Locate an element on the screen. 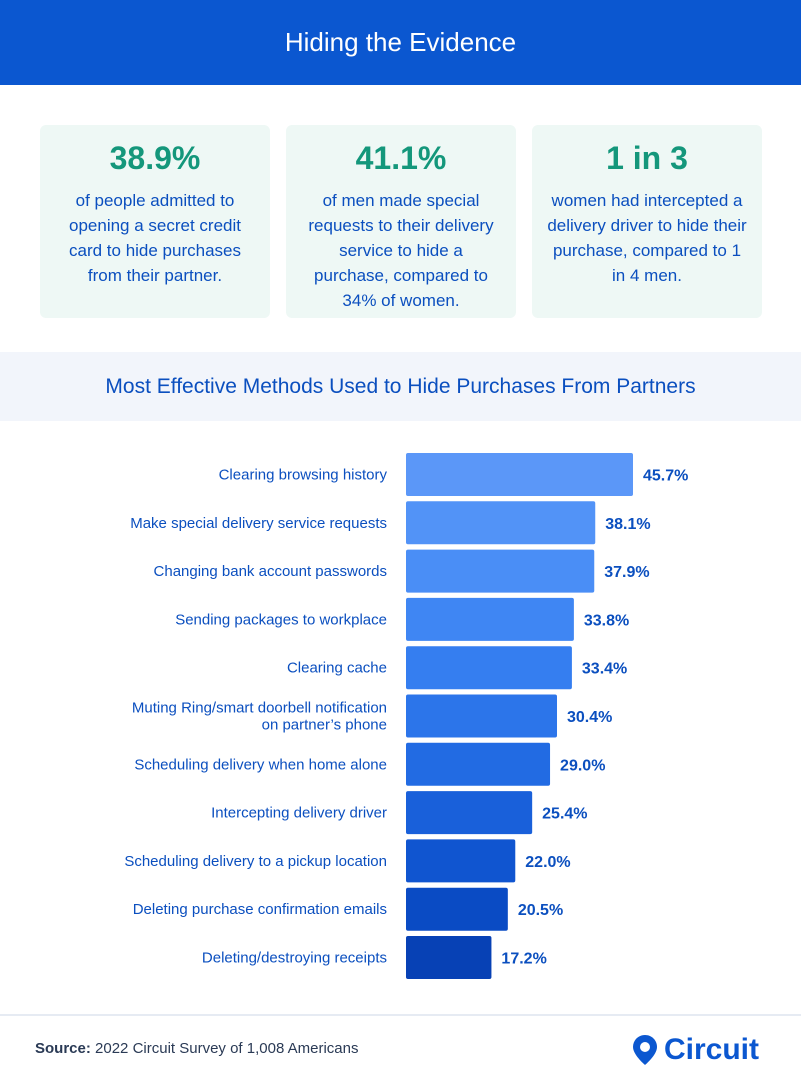  stat-value: 38.9% is located at coordinates (155, 158).